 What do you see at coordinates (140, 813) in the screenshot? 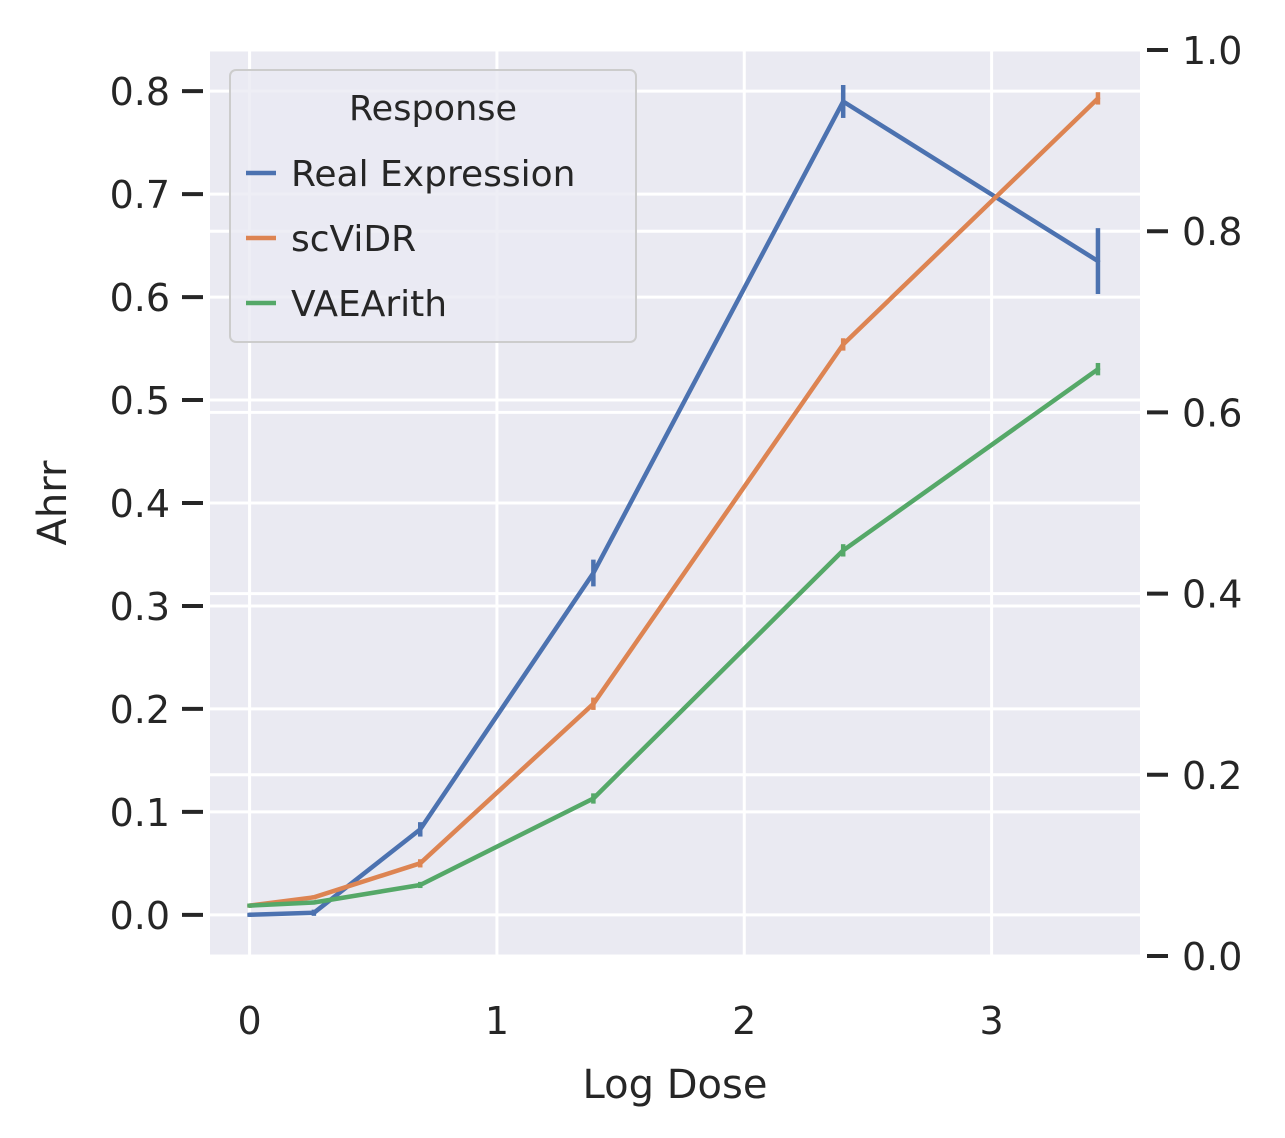
I see `y-tick-label: 0.1` at bounding box center [140, 813].